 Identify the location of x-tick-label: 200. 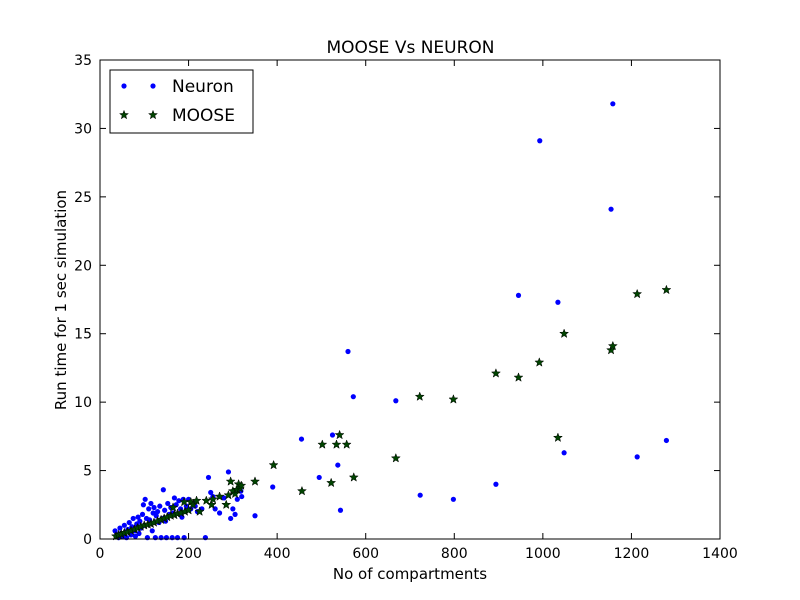
(188, 554).